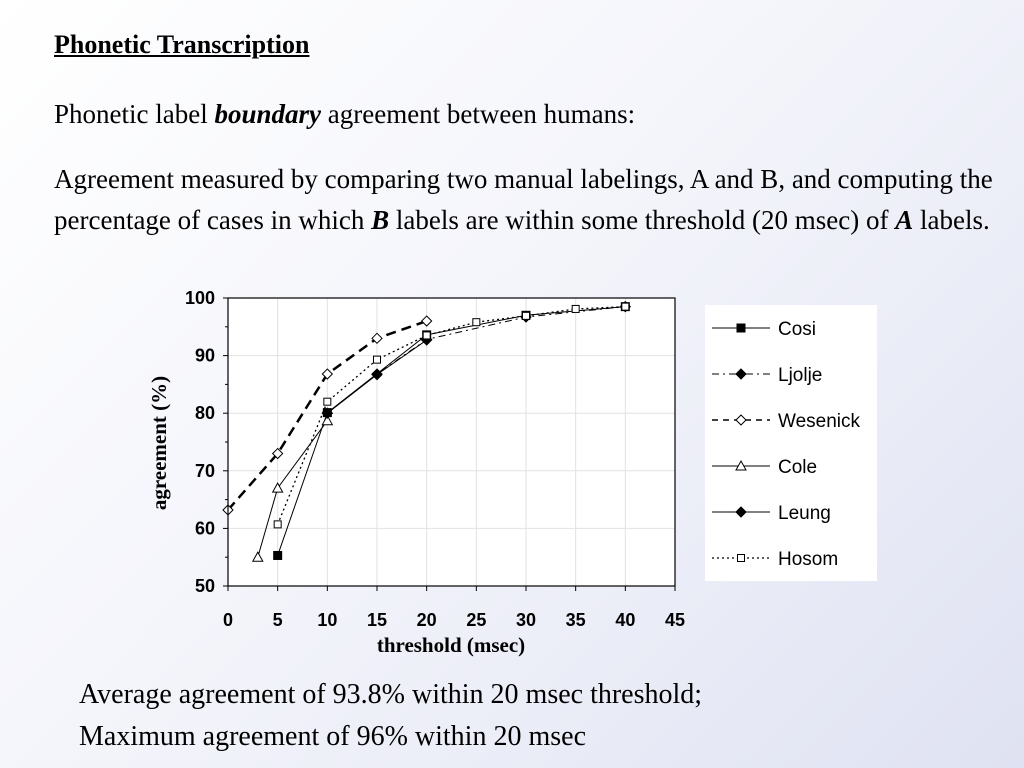 The width and height of the screenshot is (1024, 768). Describe the element at coordinates (741, 465) in the screenshot. I see `legend-marker-cole` at that location.